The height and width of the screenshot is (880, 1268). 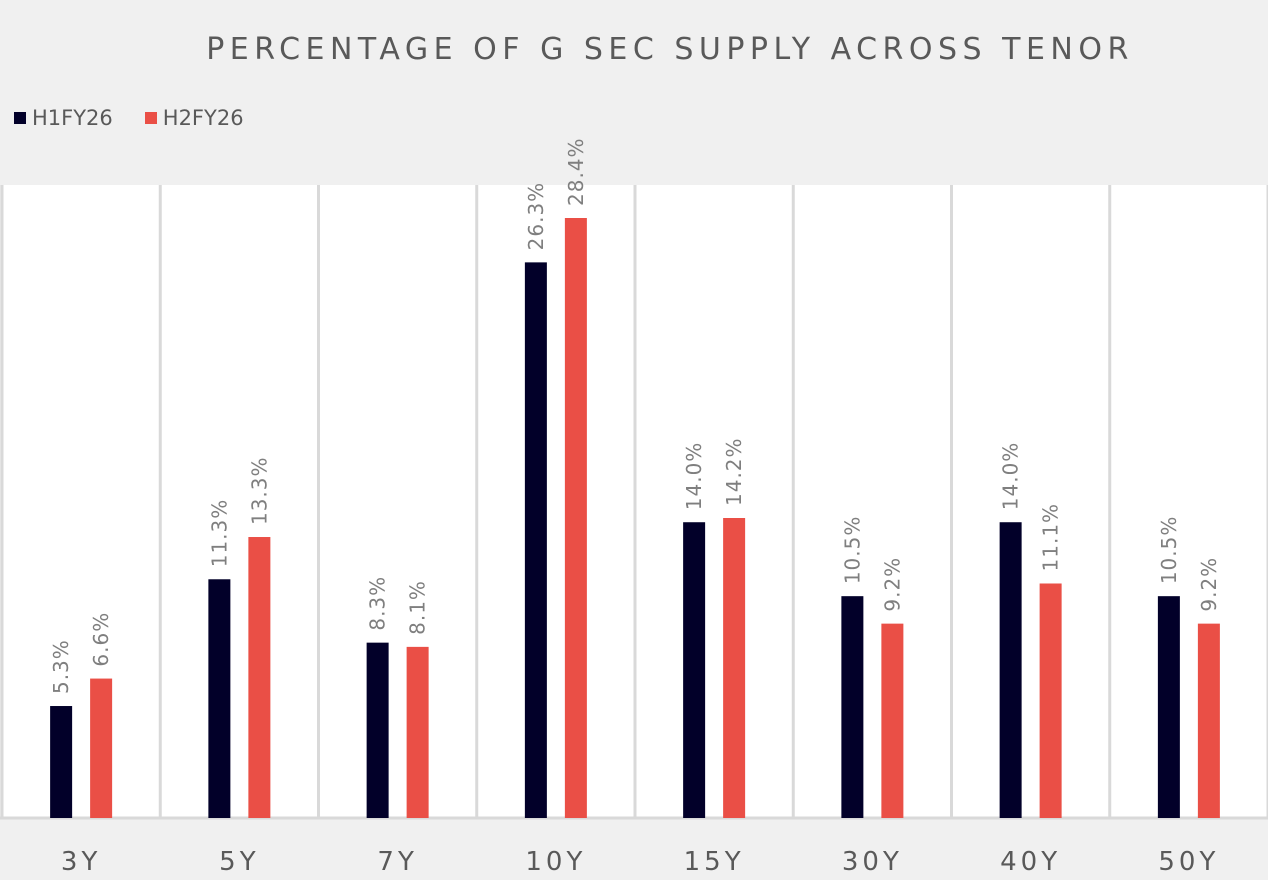 I want to click on data-label: 11.3%, so click(x=219, y=533).